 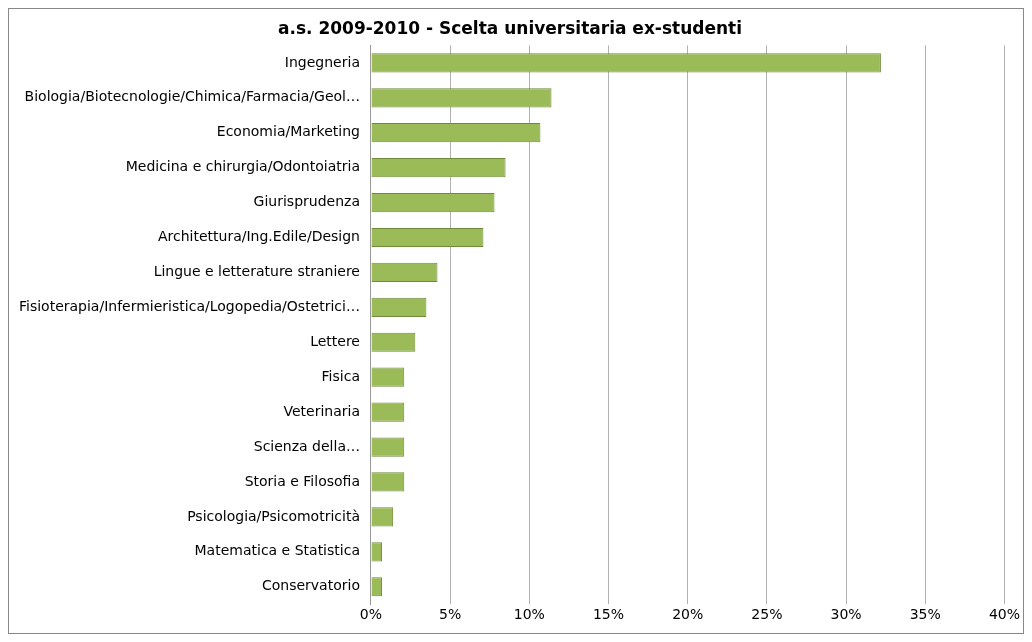 What do you see at coordinates (310, 585) in the screenshot?
I see `y-tick-label: Conservatorio` at bounding box center [310, 585].